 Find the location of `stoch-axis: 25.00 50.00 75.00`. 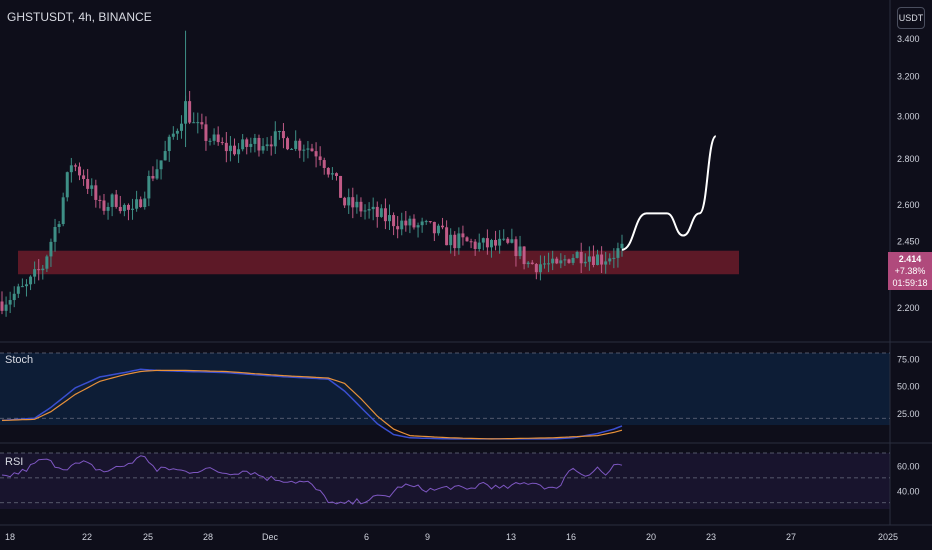

stoch-axis: 25.00 50.00 75.00 is located at coordinates (908, 386).